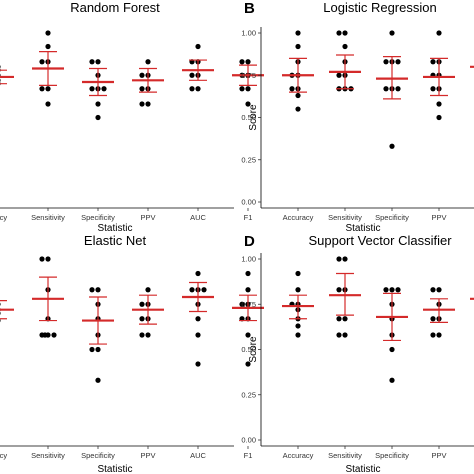 This screenshot has height=474, width=474. What do you see at coordinates (298, 455) in the screenshot?
I see `x-tick-label: Accuracy` at bounding box center [298, 455].